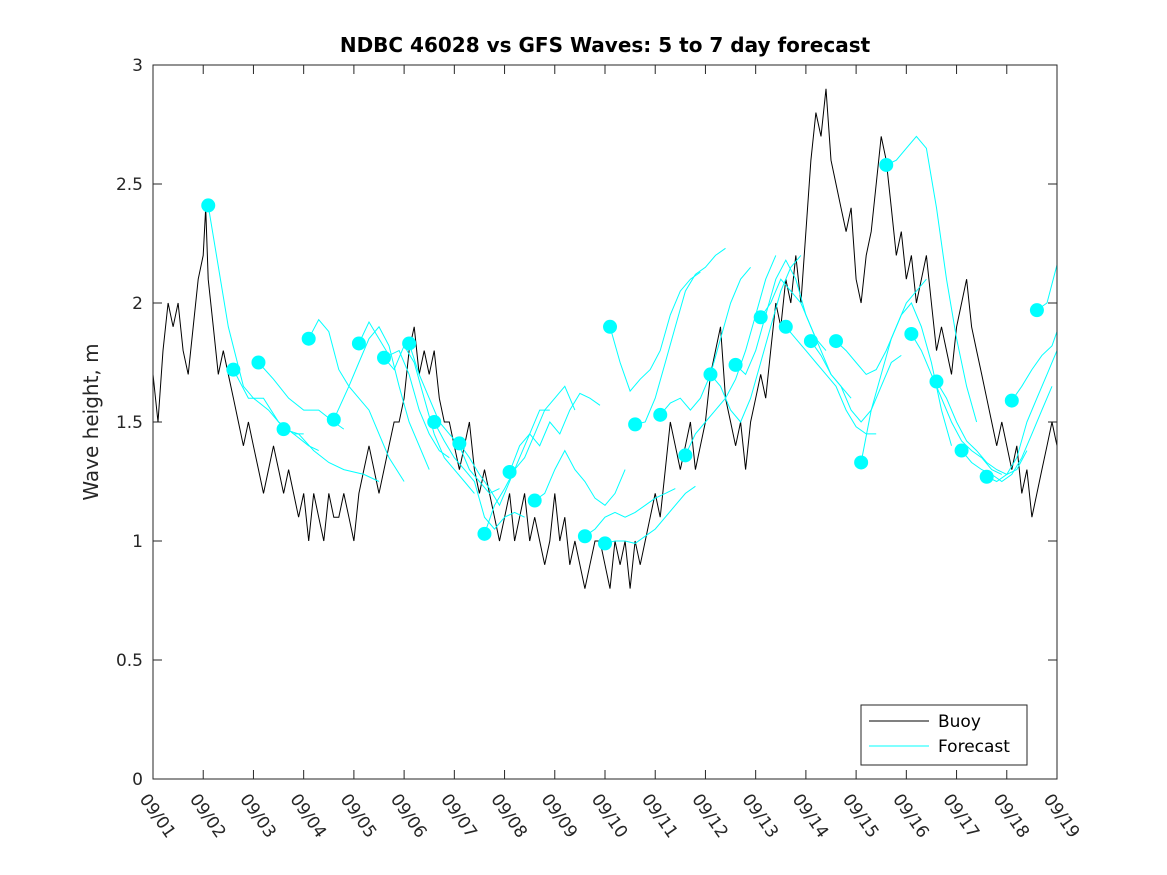 This screenshot has width=1167, height=875. I want to click on y-tick-label: 1.5, so click(129, 423).